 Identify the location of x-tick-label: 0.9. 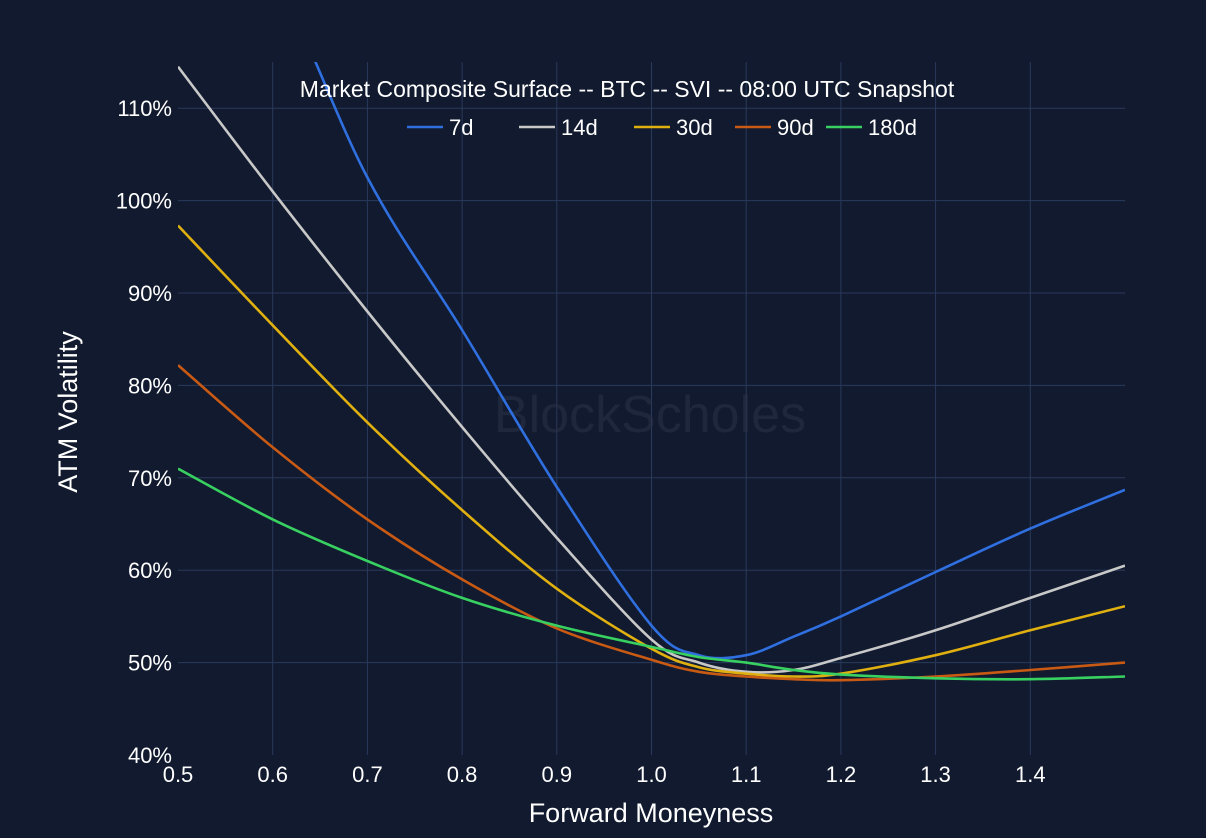
(557, 774).